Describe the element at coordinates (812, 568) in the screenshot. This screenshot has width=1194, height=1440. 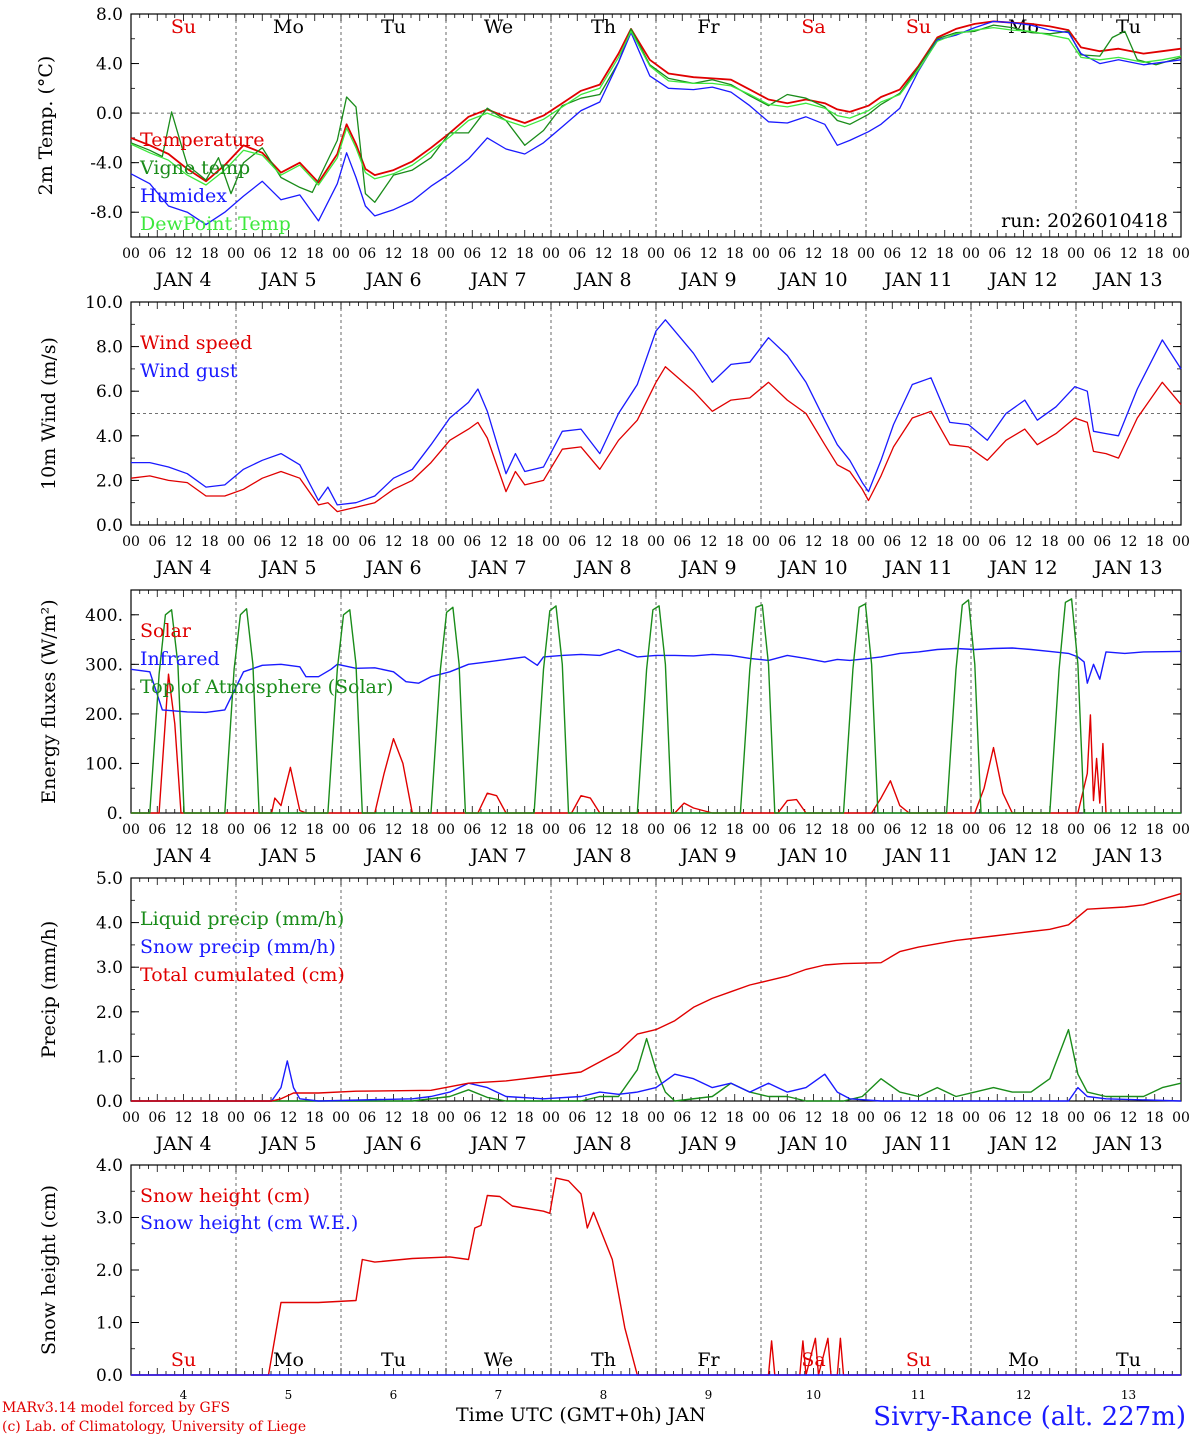
I see `x-date-label: JAN 10` at that location.